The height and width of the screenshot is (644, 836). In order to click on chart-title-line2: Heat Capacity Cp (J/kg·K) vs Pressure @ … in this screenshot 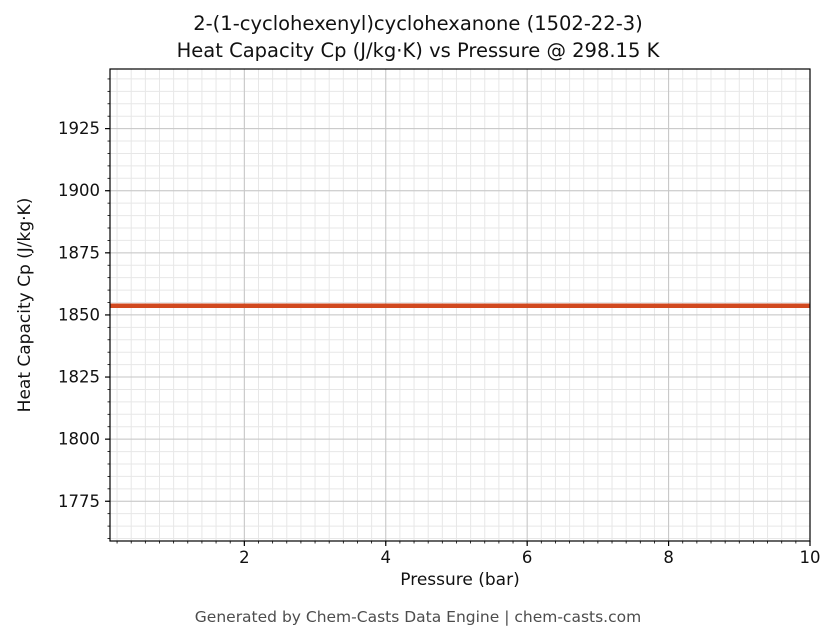, I will do `click(418, 51)`.